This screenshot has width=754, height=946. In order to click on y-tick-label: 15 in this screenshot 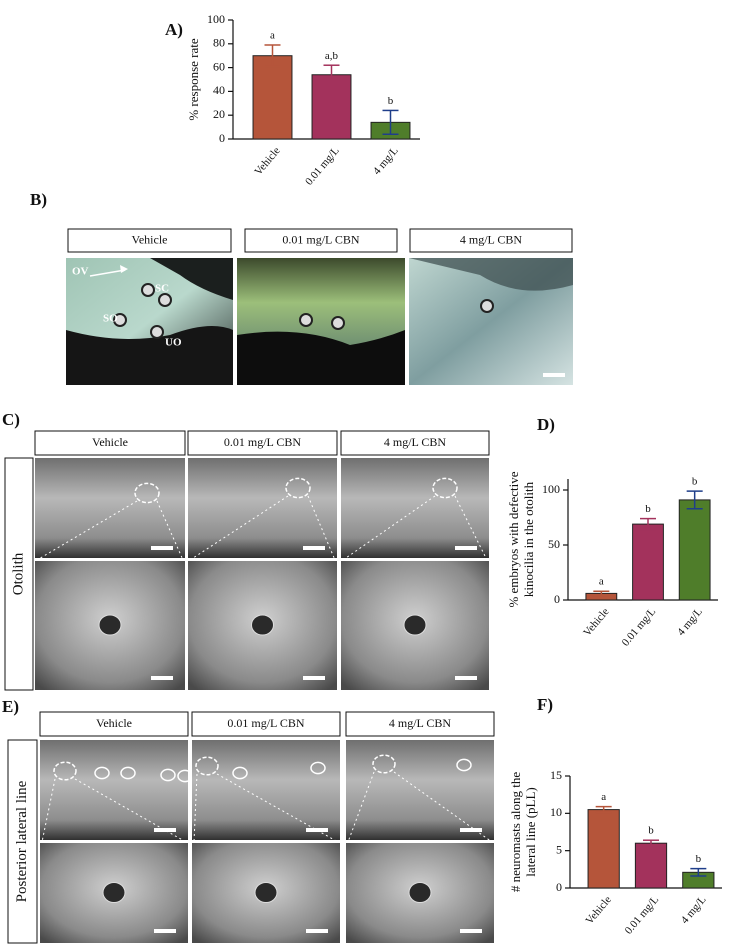, I will do `click(556, 775)`.